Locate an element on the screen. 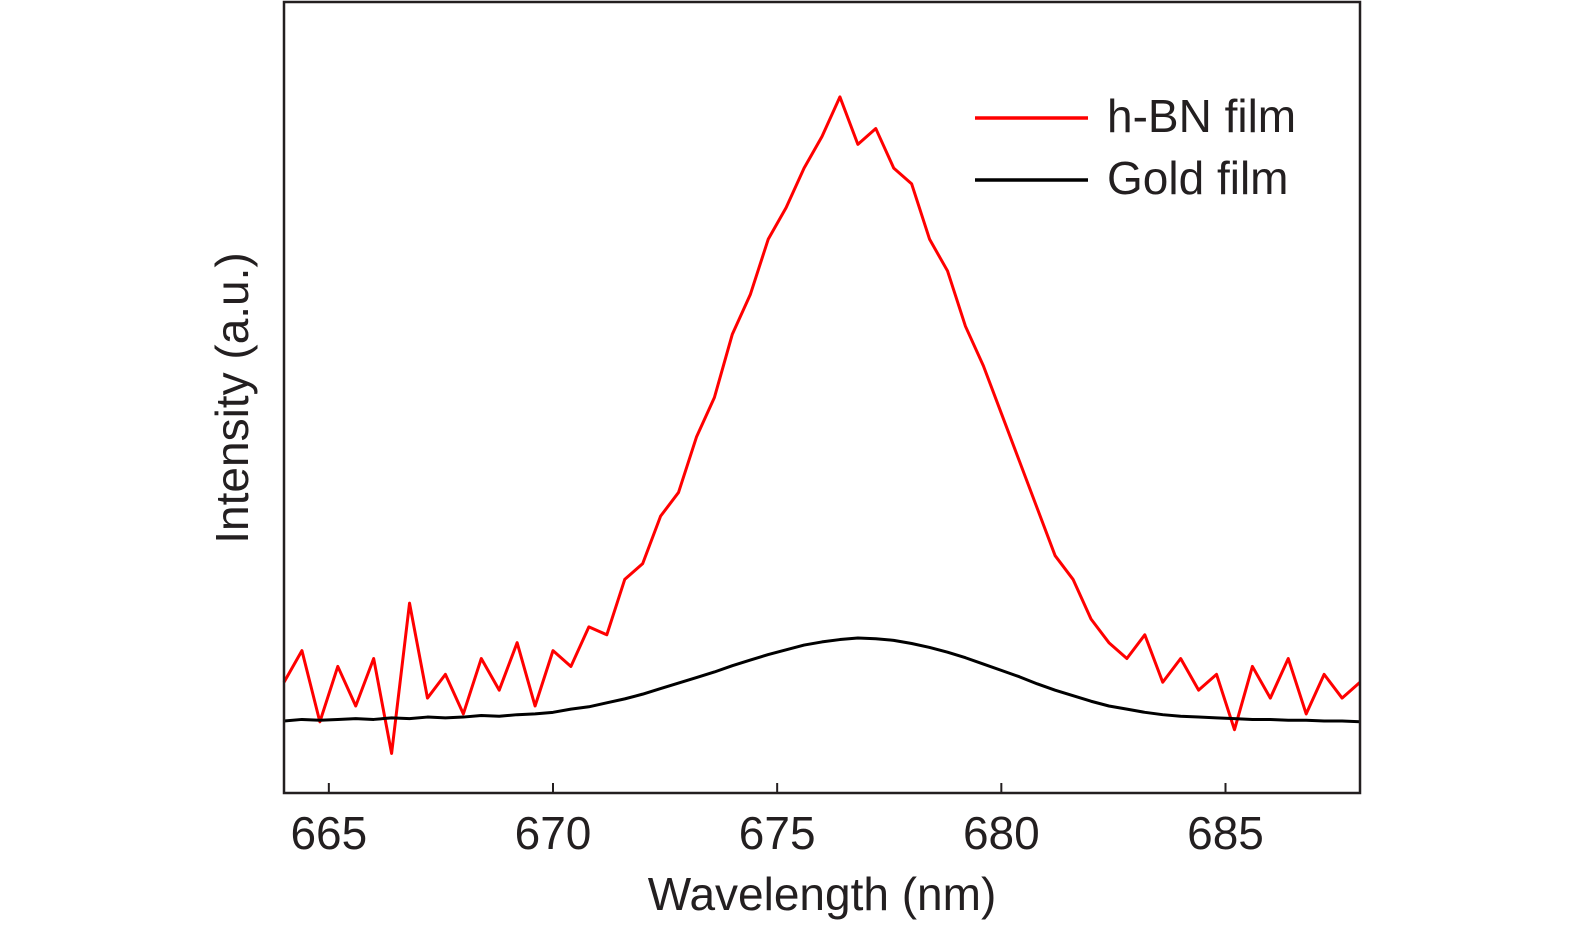  x-tick-label: 675 is located at coordinates (777, 833).